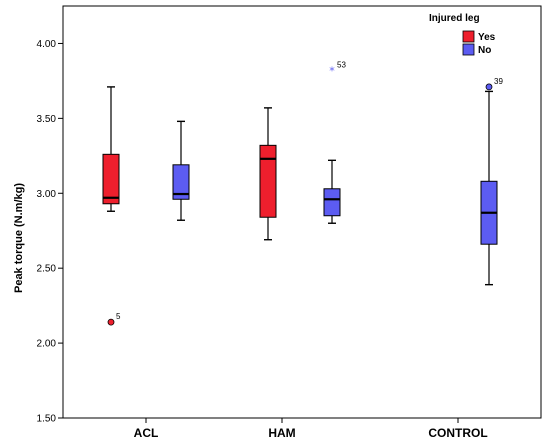 This screenshot has height=440, width=550. Describe the element at coordinates (498, 81) in the screenshot. I see `outlier-label: 39` at that location.